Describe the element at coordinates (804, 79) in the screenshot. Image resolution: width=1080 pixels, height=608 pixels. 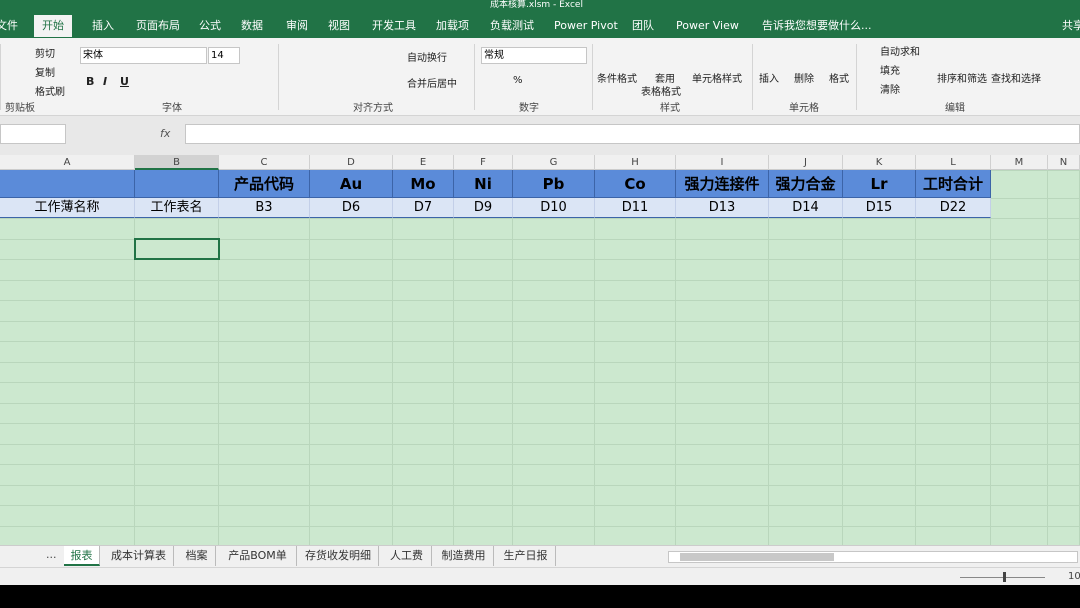
I see `ribbon-button: 删除` at that location.